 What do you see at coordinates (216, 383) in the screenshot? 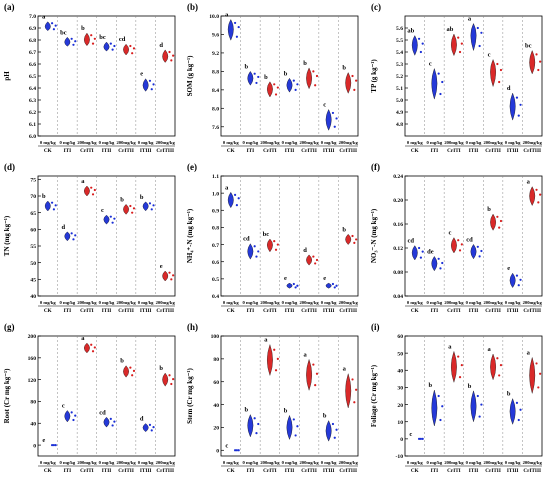
I see `y-tick-label: 60` at bounding box center [216, 383].